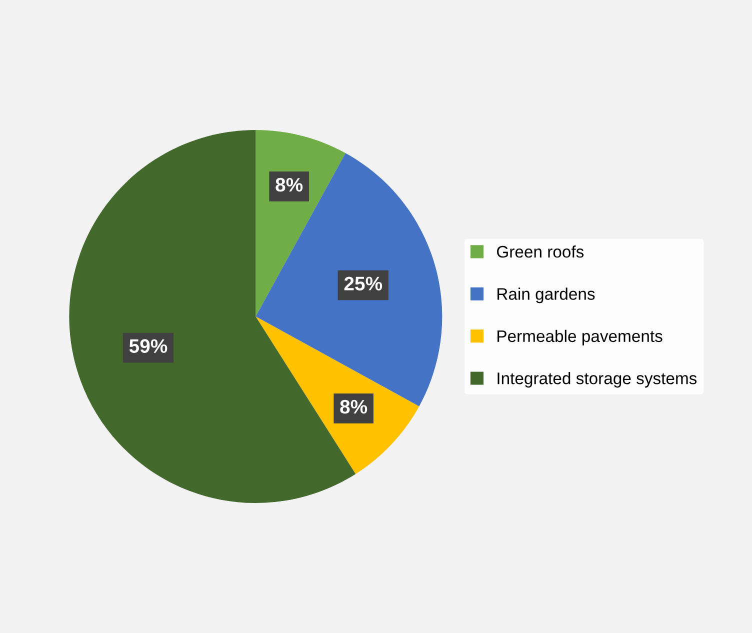 The image size is (752, 633). What do you see at coordinates (597, 380) in the screenshot?
I see `legend-label: Integrated storage systems` at bounding box center [597, 380].